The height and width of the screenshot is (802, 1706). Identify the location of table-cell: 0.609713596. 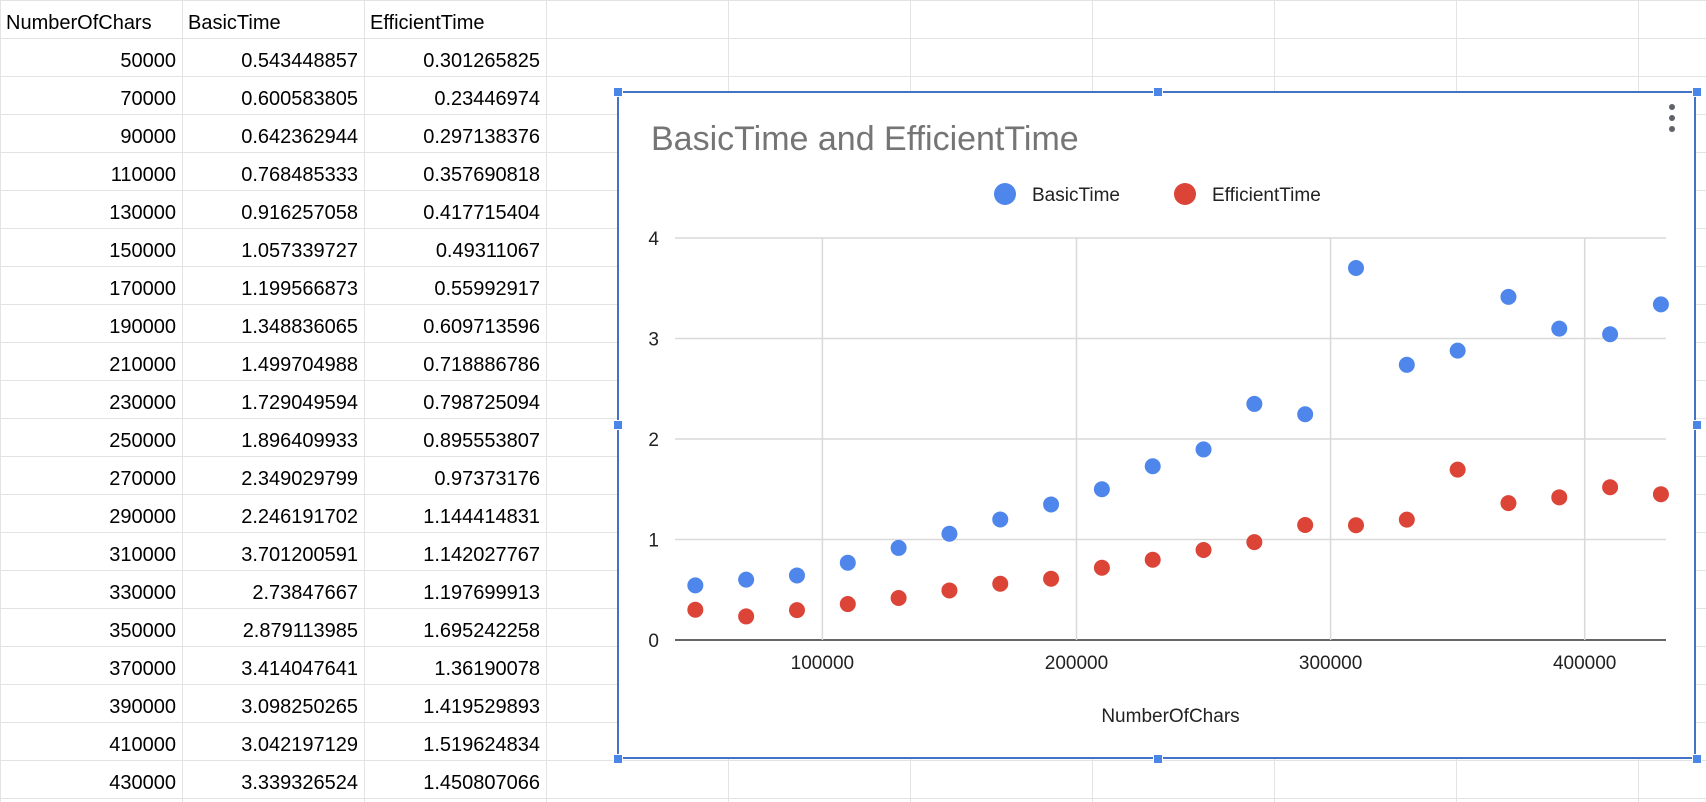
(481, 327).